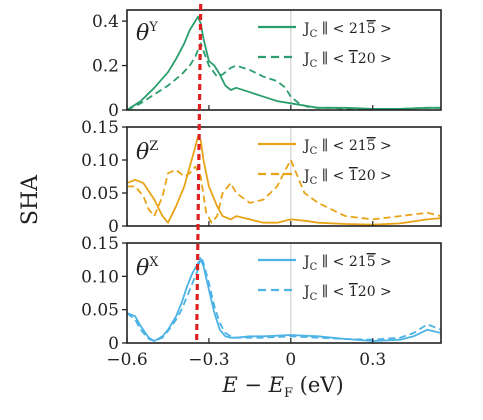 The width and height of the screenshot is (483, 420). I want to click on y-tick-label: 0.4, so click(105, 22).